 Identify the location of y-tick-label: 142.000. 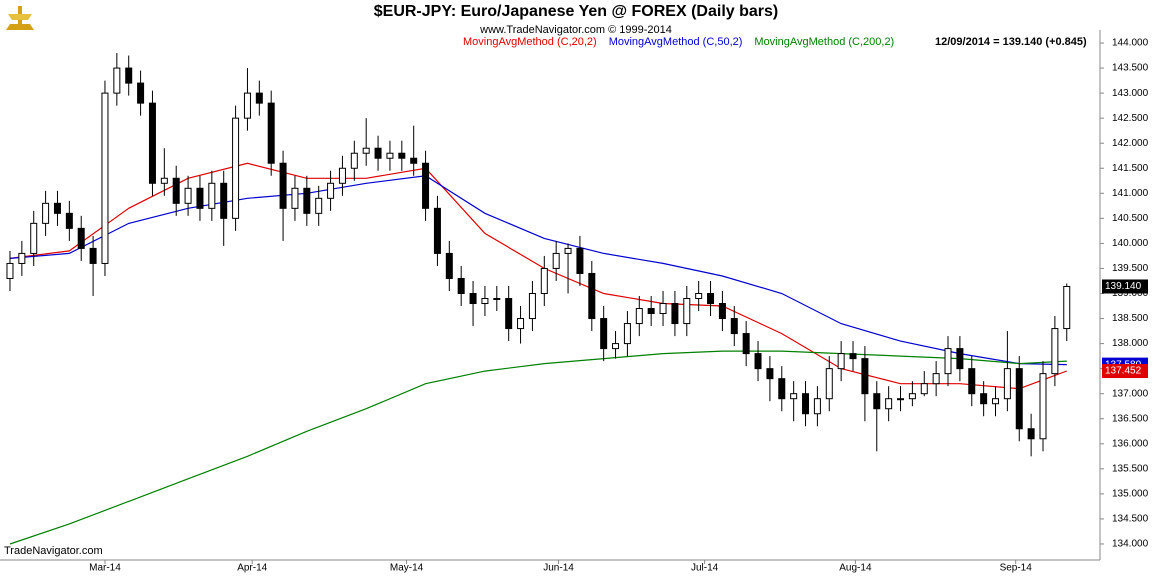
(1130, 143).